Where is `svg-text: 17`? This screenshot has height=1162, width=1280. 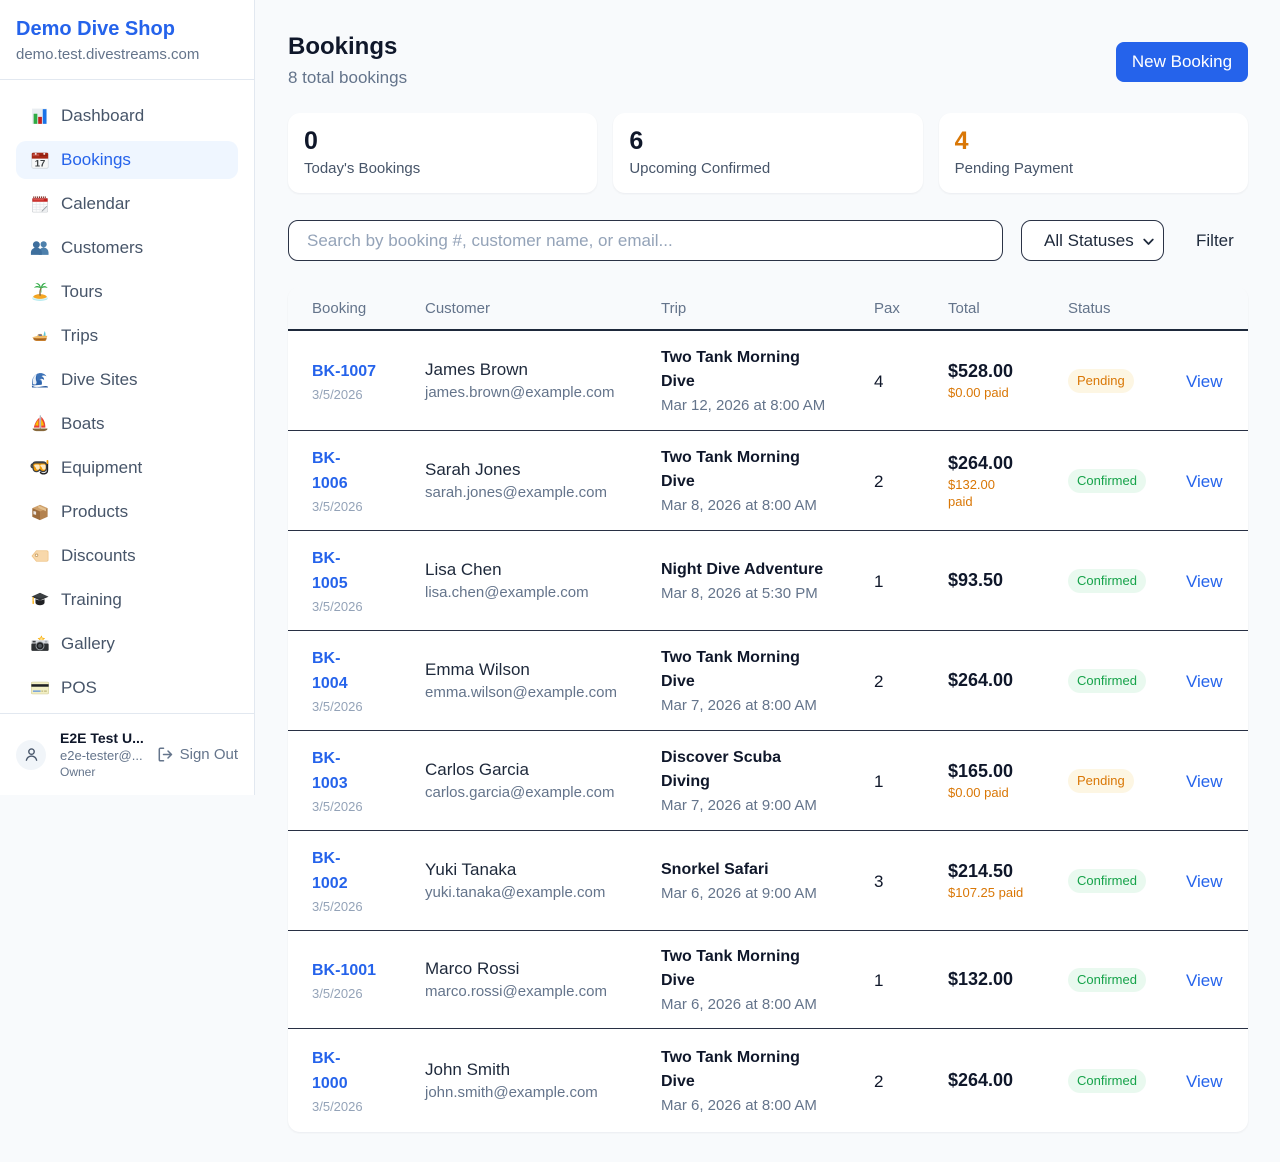
svg-text: 17 is located at coordinates (40, 164).